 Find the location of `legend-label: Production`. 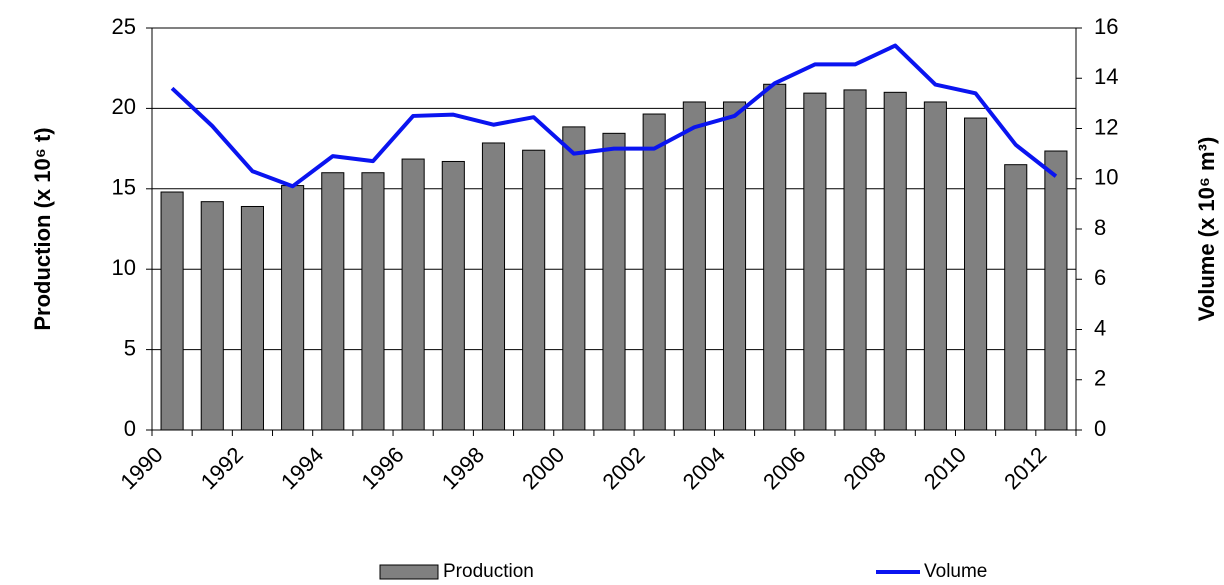

legend-label: Production is located at coordinates (488, 571).